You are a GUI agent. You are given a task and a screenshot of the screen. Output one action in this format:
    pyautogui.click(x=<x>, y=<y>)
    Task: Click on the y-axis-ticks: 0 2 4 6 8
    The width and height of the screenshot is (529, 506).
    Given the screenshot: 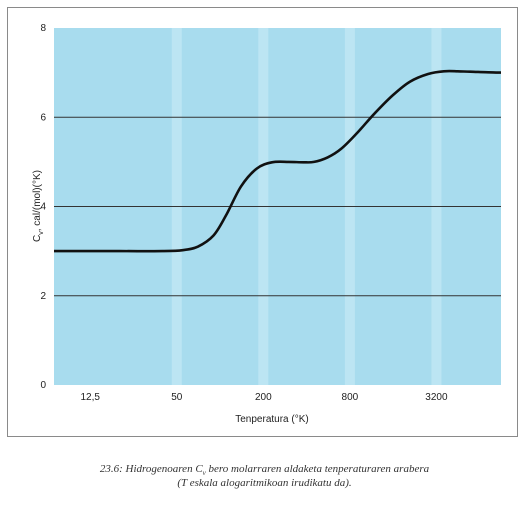 What is the action you would take?
    pyautogui.click(x=43, y=207)
    